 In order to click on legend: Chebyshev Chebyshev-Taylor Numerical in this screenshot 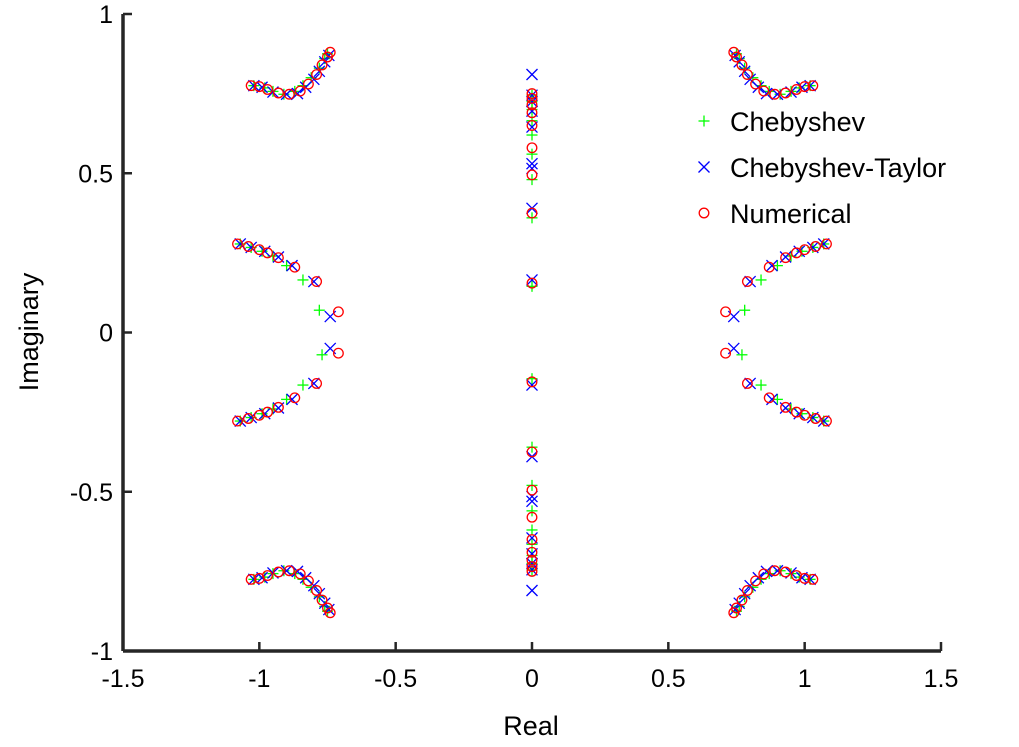, I will do `click(822, 168)`.